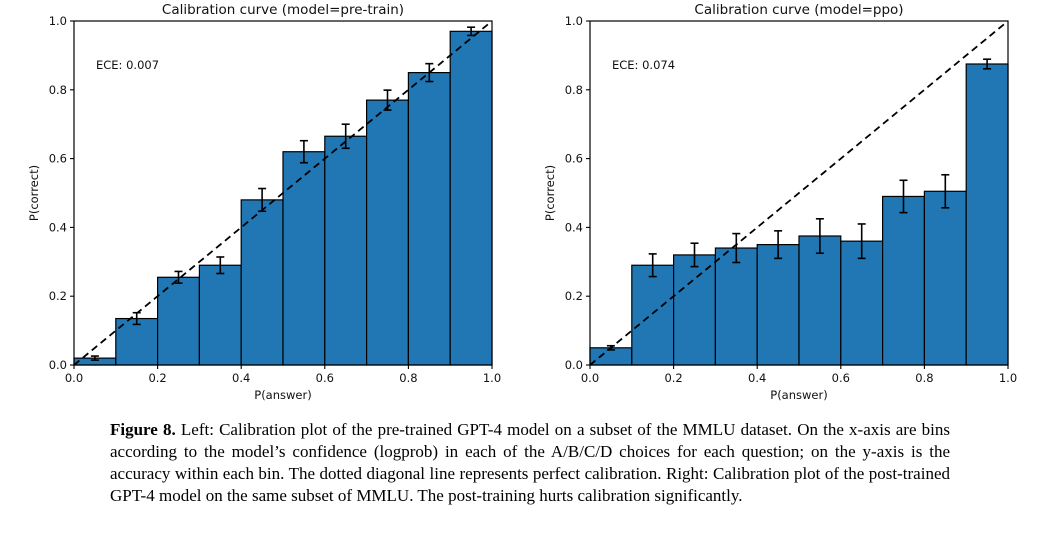 The height and width of the screenshot is (544, 1054). I want to click on figure-caption-label: Figure 8., so click(143, 429).